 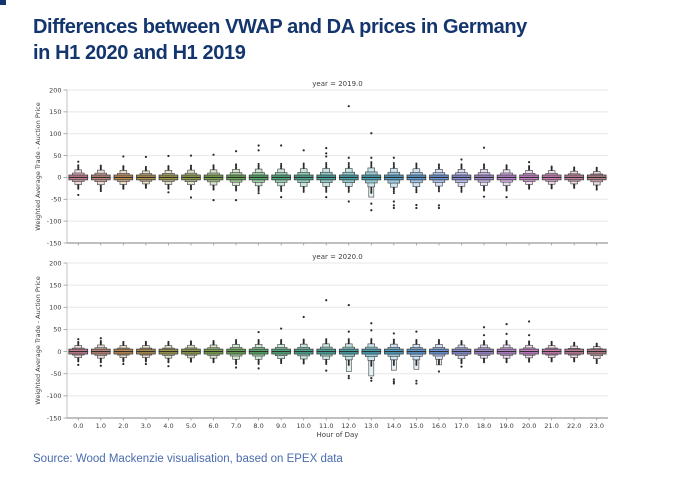 What do you see at coordinates (55, 308) in the screenshot?
I see `y-tick-label: 100` at bounding box center [55, 308].